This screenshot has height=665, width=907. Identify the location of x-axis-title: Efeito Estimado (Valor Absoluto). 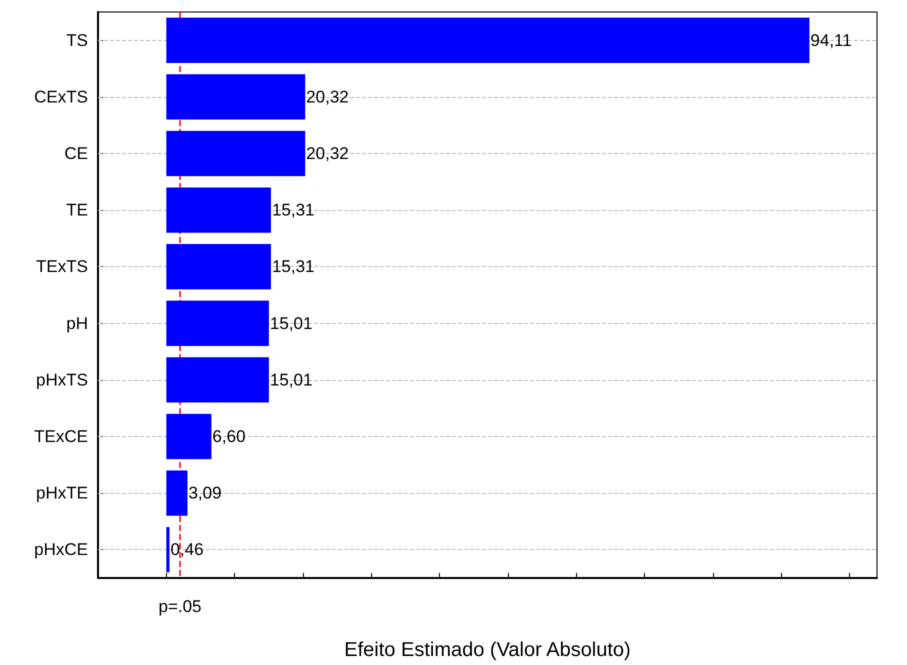
(487, 650).